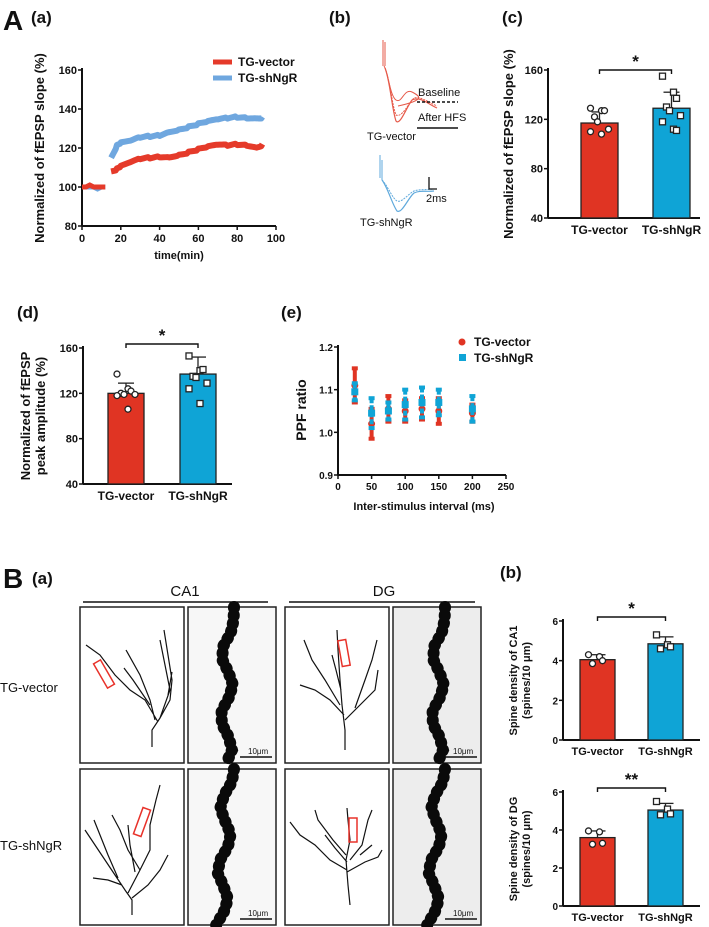  I want to click on panel-label-A: A, so click(13, 20).